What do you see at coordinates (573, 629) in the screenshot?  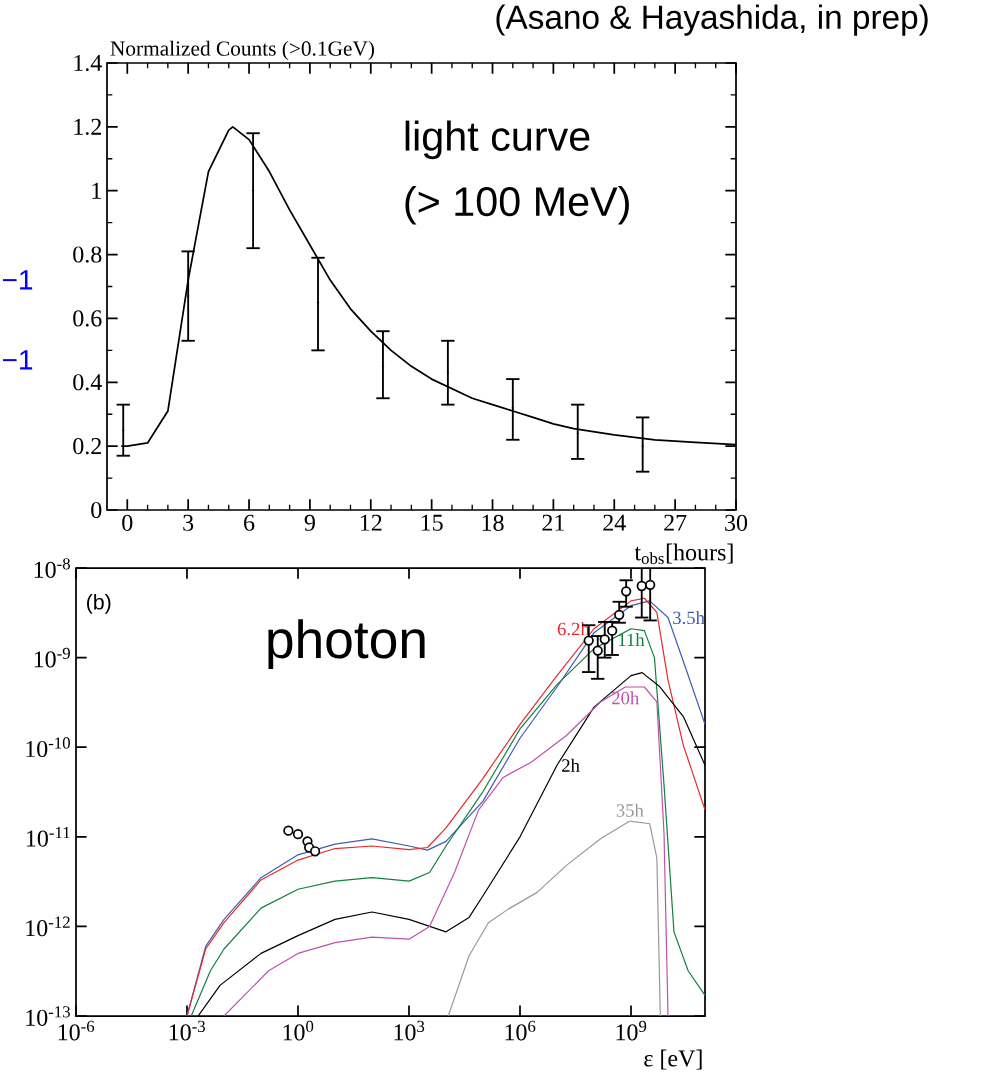 I see `series-label: 6.2h` at bounding box center [573, 629].